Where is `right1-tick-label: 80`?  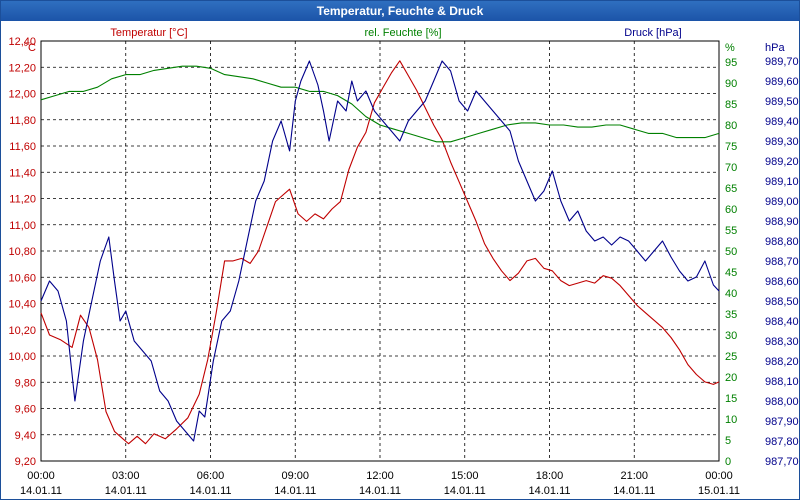
right1-tick-label: 80 is located at coordinates (731, 126).